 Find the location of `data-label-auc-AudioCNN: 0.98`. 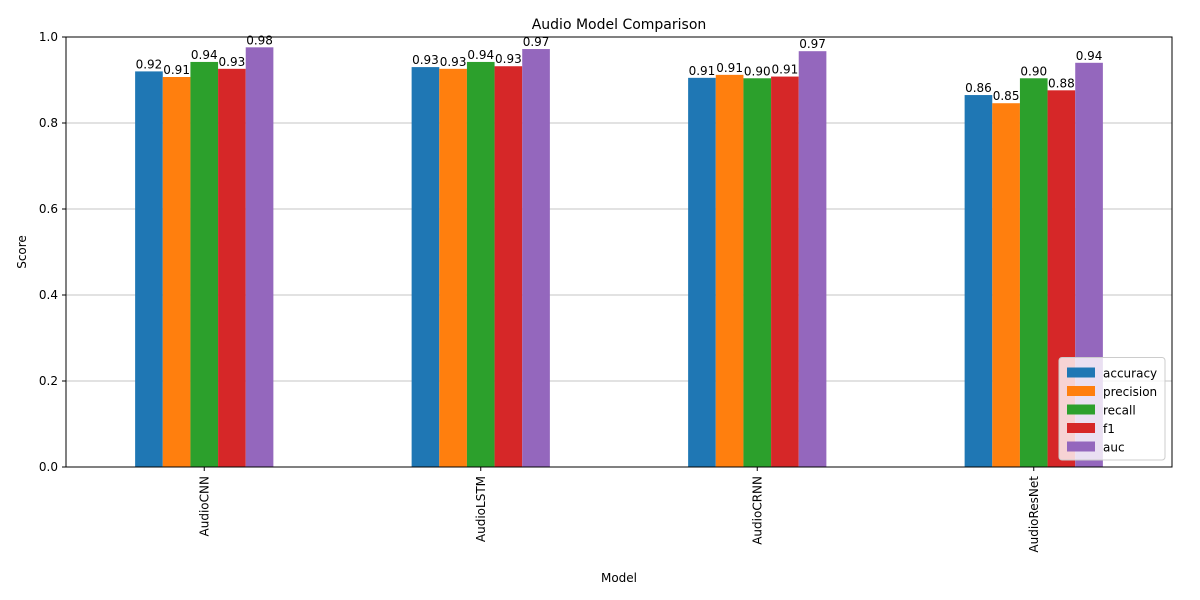

data-label-auc-AudioCNN: 0.98 is located at coordinates (259, 40).